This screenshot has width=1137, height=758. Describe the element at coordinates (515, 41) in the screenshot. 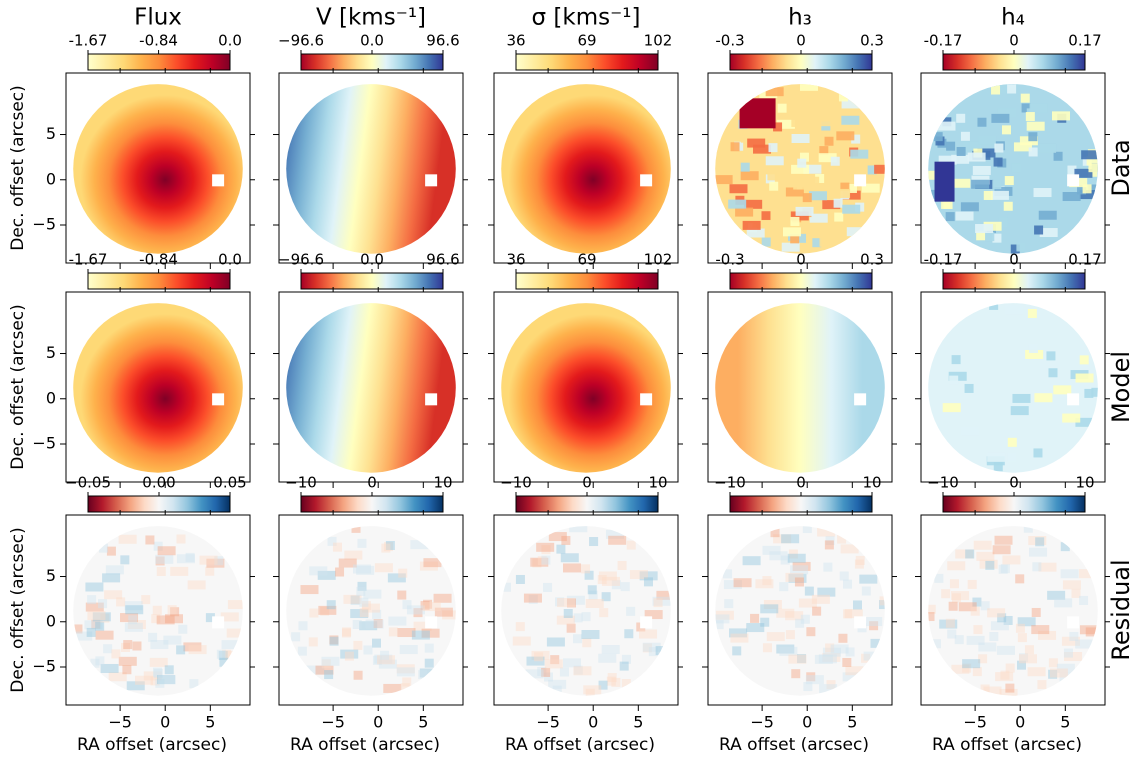

I see `colorbar-tick-label: 36` at that location.